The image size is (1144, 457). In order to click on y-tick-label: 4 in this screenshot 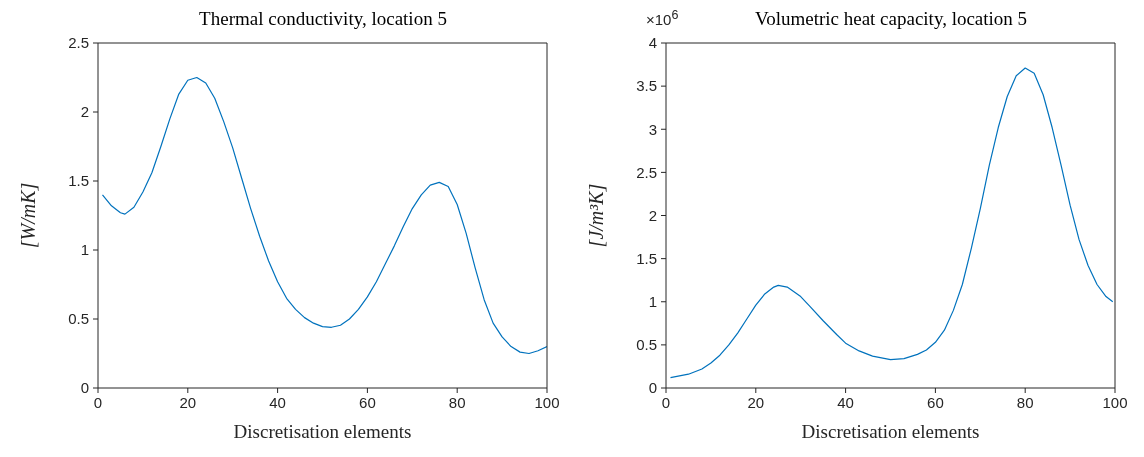, I will do `click(652, 43)`.